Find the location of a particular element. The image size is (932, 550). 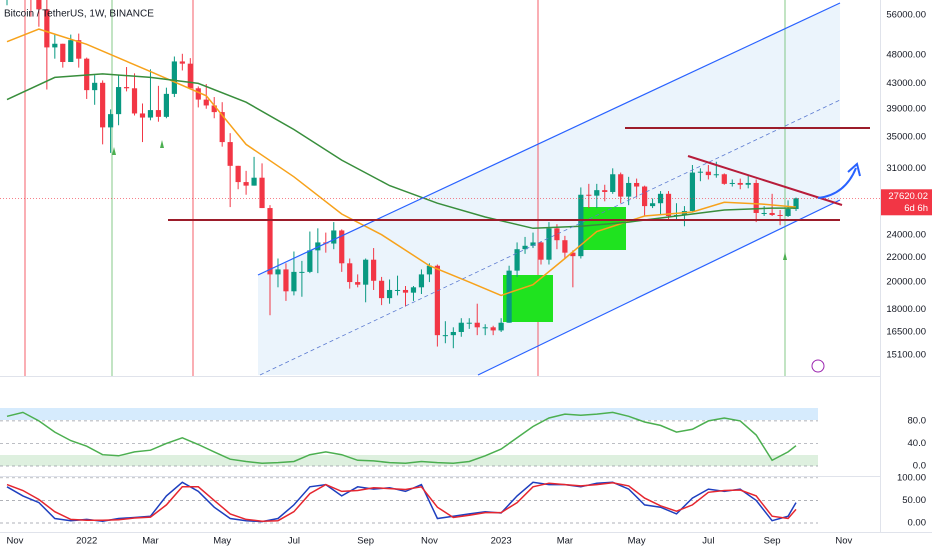

chart-title: Bitcoin / TetherUS, 1W, BINANCE is located at coordinates (79, 14).